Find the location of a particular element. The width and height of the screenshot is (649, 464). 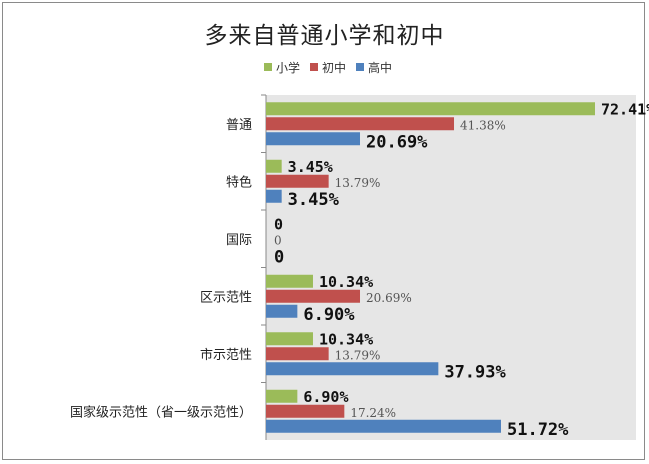

data-label-1-3: 20.69% is located at coordinates (389, 298).